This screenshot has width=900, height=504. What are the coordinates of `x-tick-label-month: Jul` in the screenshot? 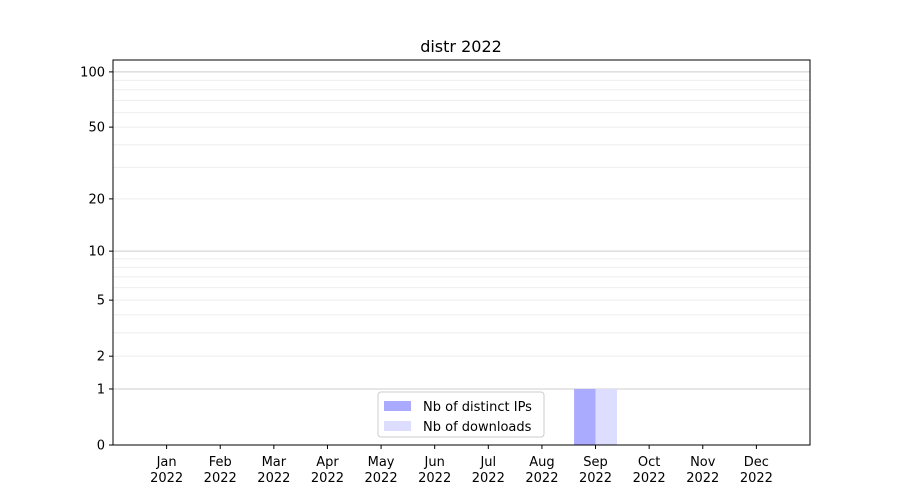 It's located at (487, 462).